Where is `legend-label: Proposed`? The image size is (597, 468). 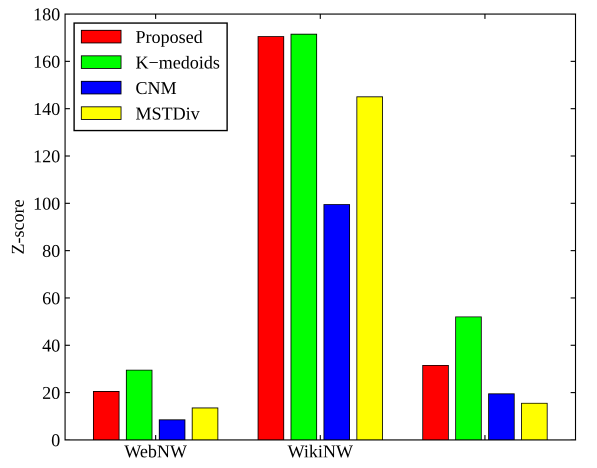
legend-label: Proposed is located at coordinates (169, 38).